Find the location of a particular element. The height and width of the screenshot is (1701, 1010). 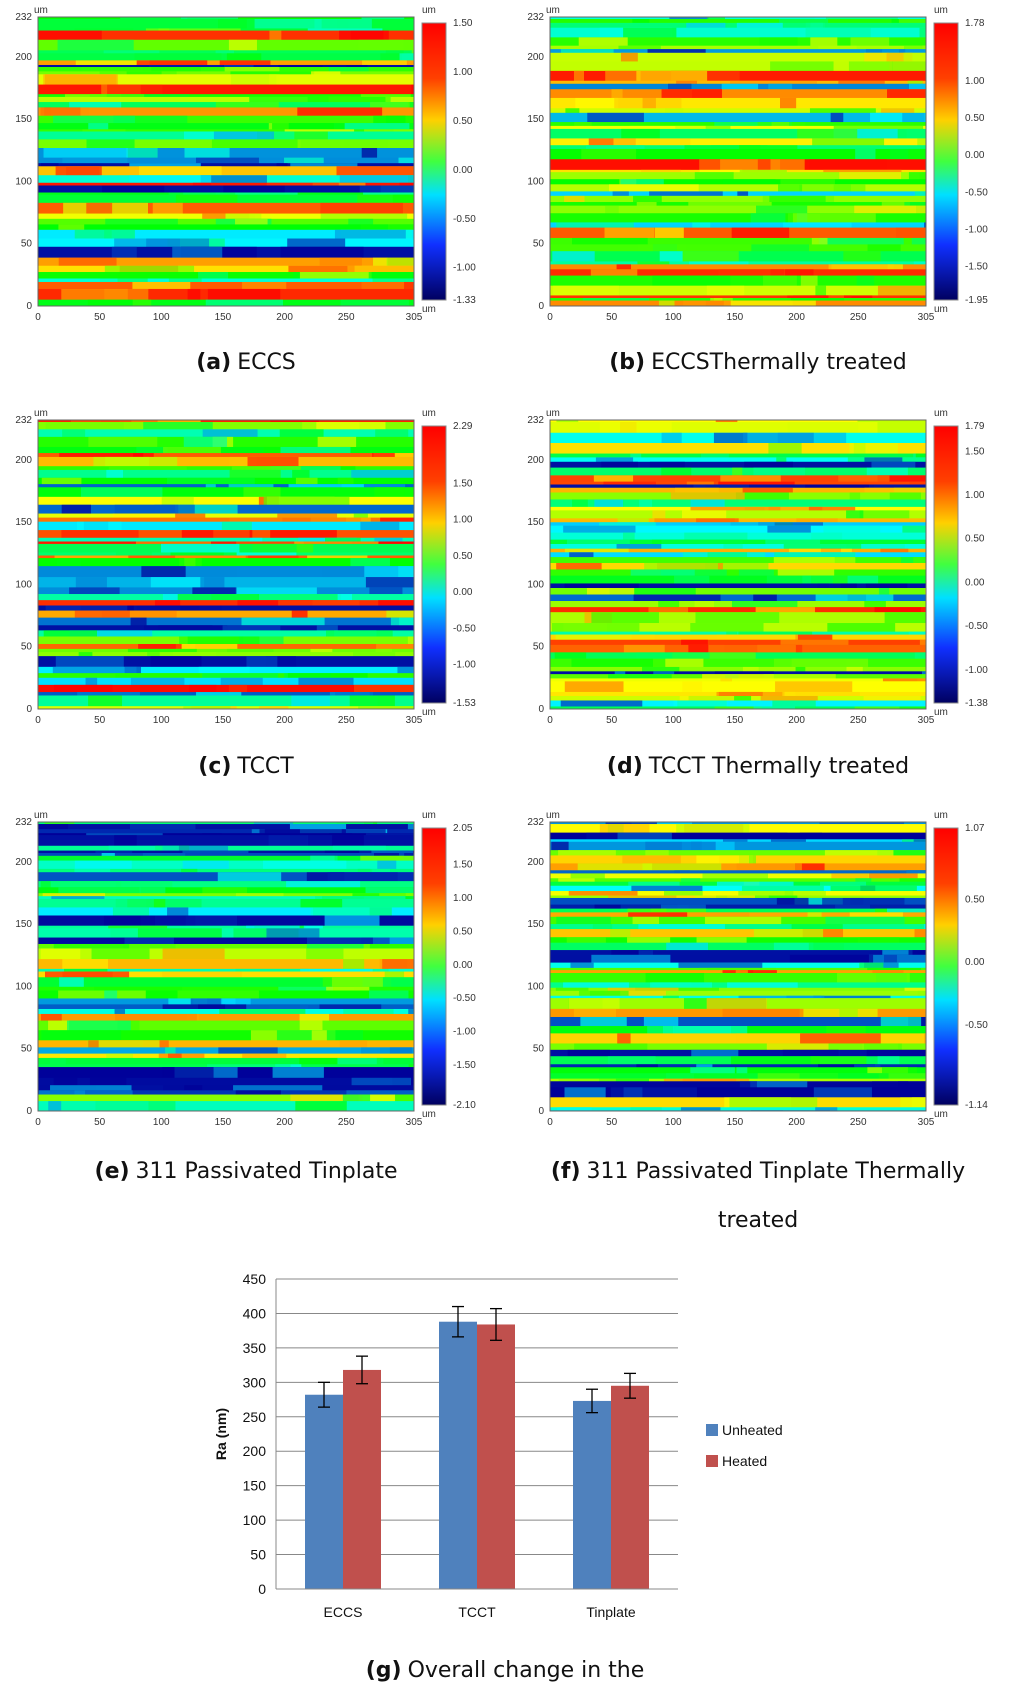

y-tick-label: 150 is located at coordinates (255, 1486).